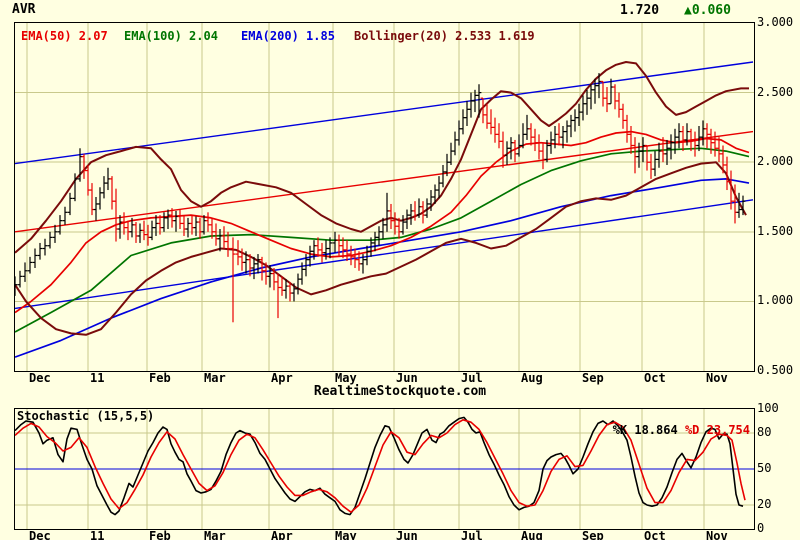 The height and width of the screenshot is (540, 800). Describe the element at coordinates (775, 22) in the screenshot. I see `price-tick-label: 3.000` at that location.